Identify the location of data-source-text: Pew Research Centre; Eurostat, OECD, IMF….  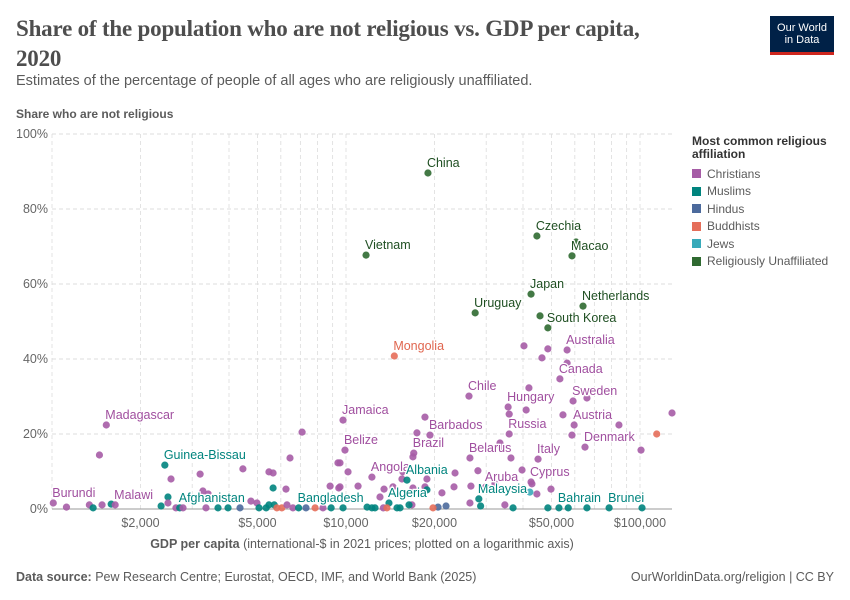
(286, 577).